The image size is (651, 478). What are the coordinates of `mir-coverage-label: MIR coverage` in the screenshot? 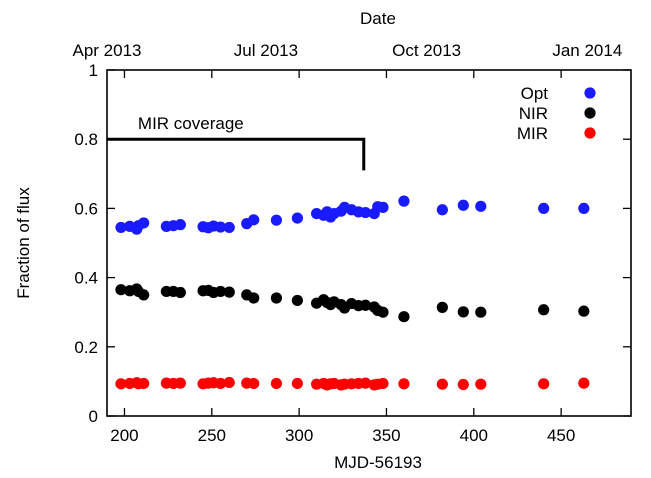 It's located at (191, 123).